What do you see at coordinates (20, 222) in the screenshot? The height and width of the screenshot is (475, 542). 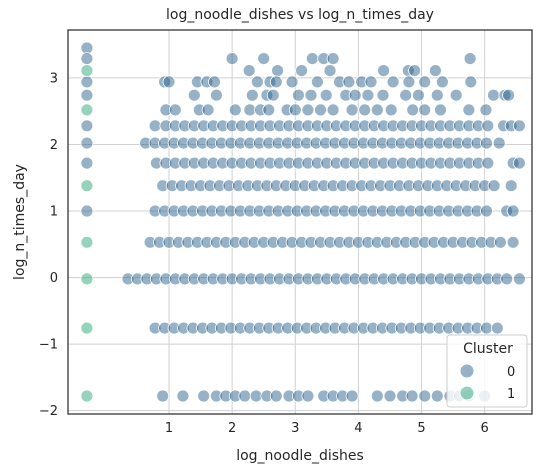 I see `y-axis-label: log_n_times_day` at bounding box center [20, 222].